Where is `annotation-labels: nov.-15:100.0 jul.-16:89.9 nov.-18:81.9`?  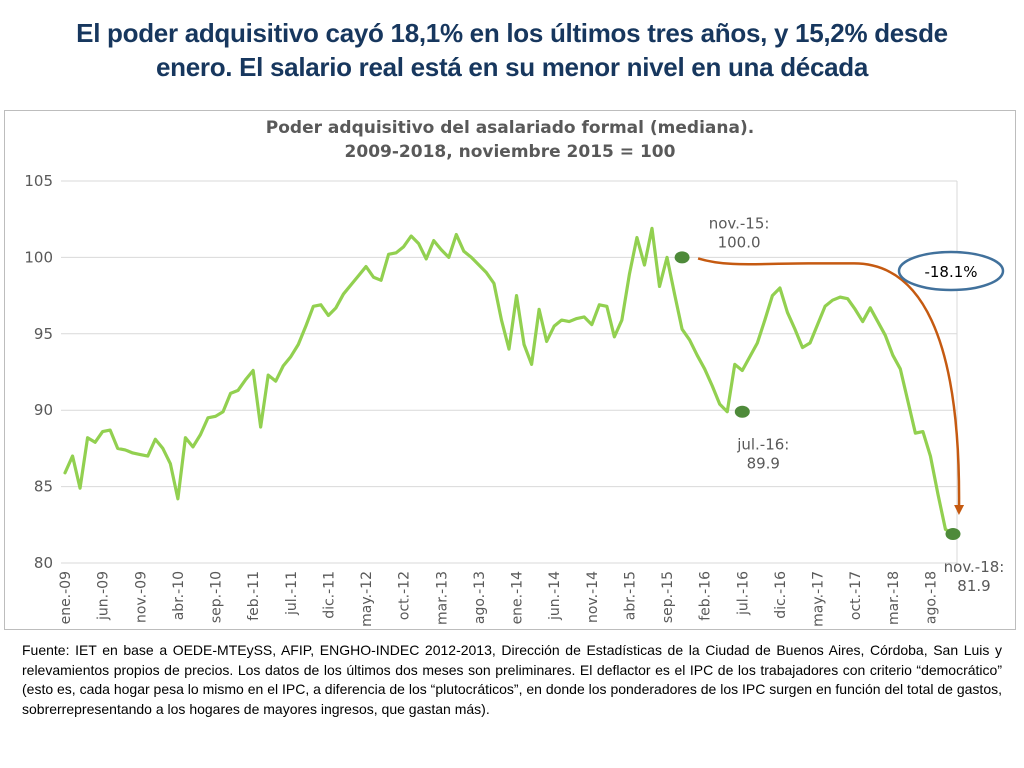
annotation-labels: nov.-15:100.0 jul.-16:89.9 nov.-18:81.9 is located at coordinates (857, 404).